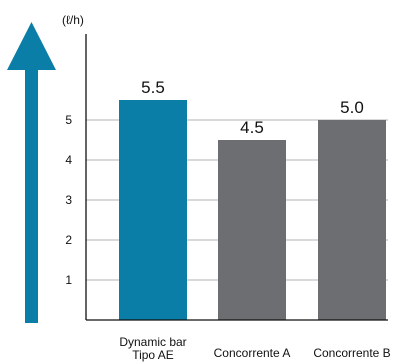 The image size is (396, 364). What do you see at coordinates (153, 87) in the screenshot?
I see `bar-value-label: 5.5` at bounding box center [153, 87].